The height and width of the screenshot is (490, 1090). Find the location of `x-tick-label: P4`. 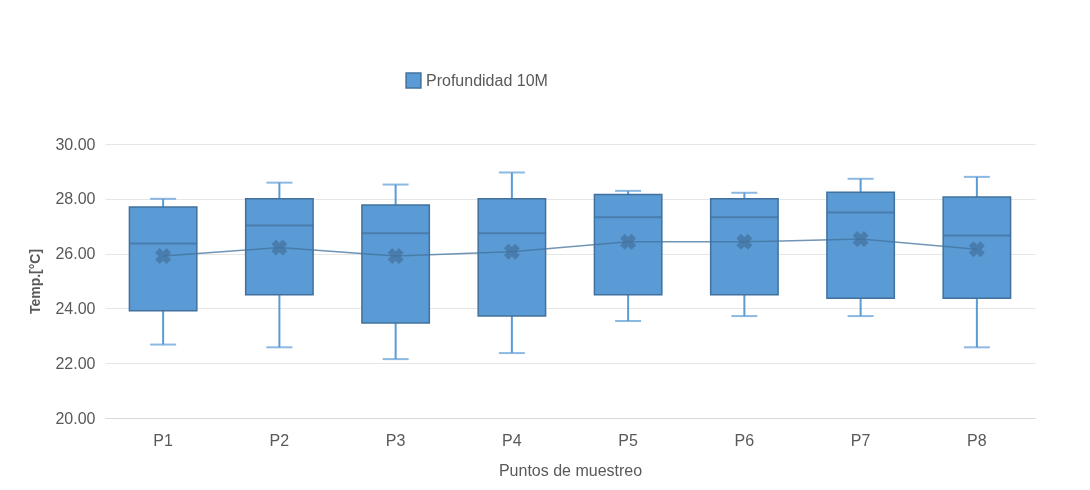

x-tick-label: P4 is located at coordinates (512, 440).